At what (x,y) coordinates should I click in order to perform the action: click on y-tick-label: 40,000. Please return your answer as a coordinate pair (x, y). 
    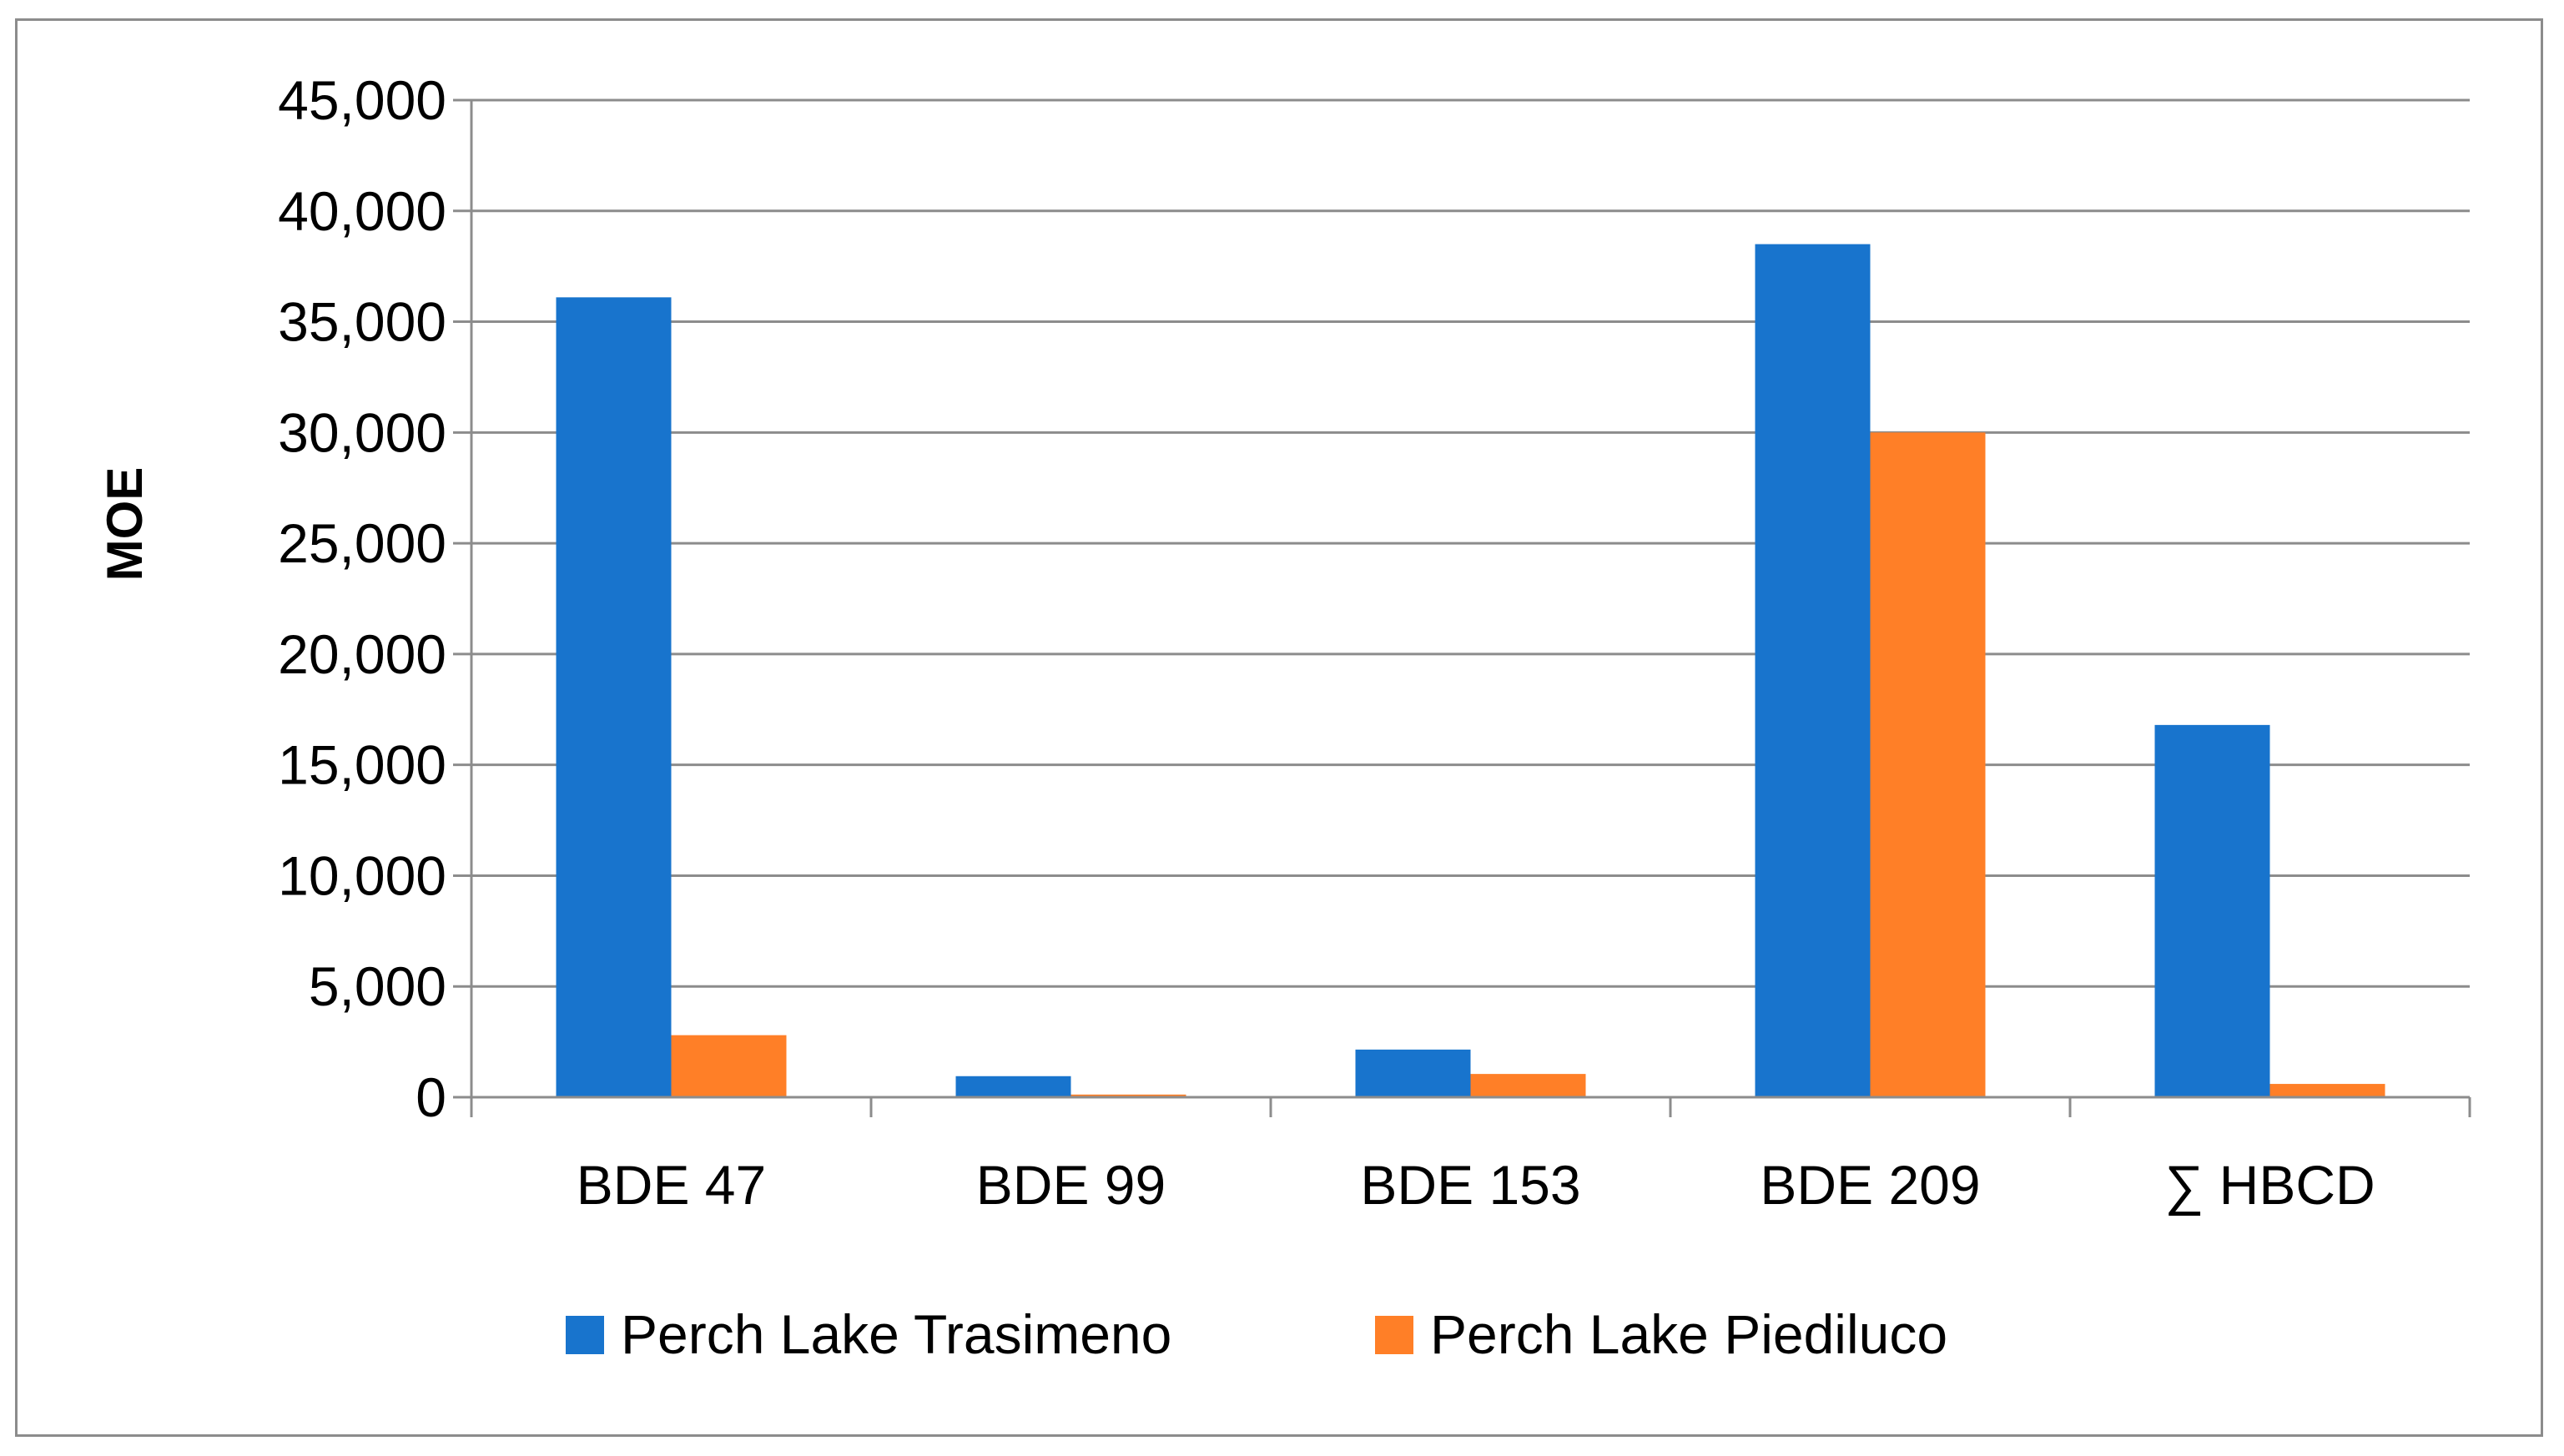
    Looking at the image, I should click on (362, 211).